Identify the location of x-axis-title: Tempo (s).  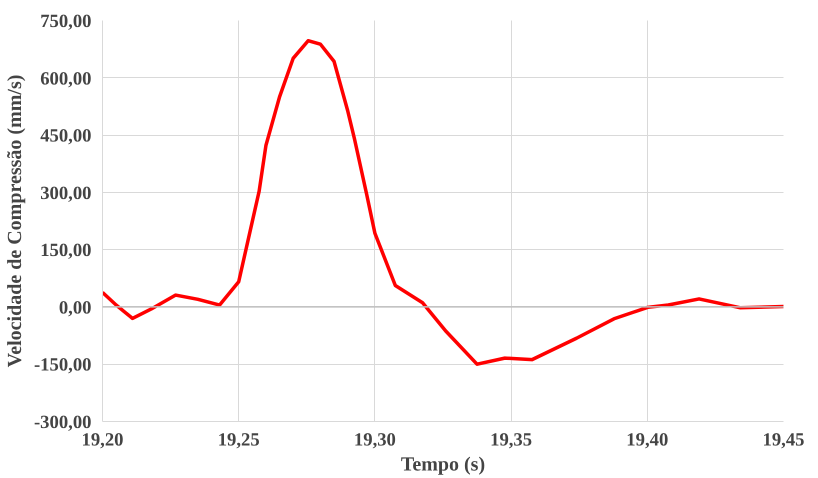
(443, 465).